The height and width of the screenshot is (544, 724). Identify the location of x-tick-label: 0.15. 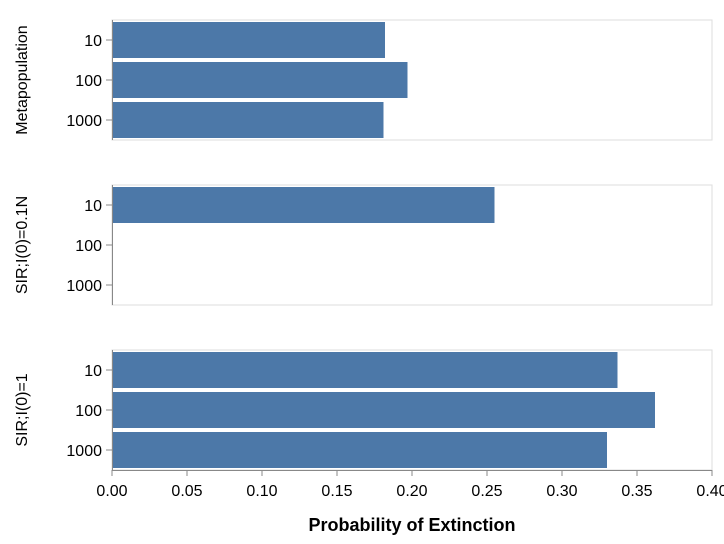
(336, 491).